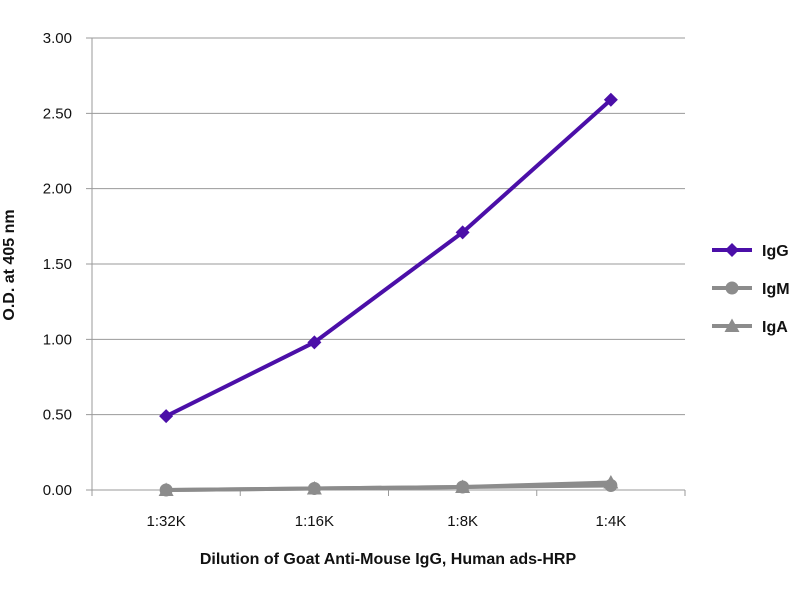 The image size is (800, 600). I want to click on y-tick-label: 3.00, so click(57, 38).